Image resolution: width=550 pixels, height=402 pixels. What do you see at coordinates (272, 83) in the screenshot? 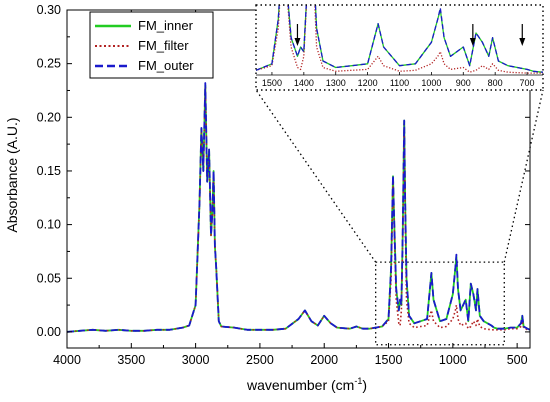
I see `inset-x-tick-label: 1500` at bounding box center [272, 83].